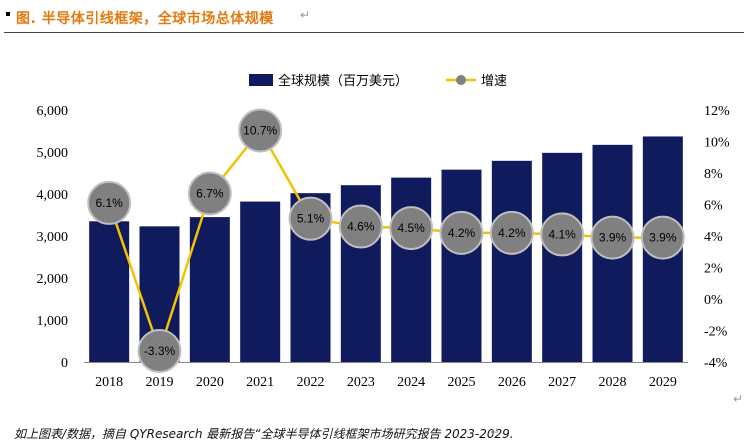  Describe the element at coordinates (411, 382) in the screenshot. I see `x-axis-tick: 2024` at that location.